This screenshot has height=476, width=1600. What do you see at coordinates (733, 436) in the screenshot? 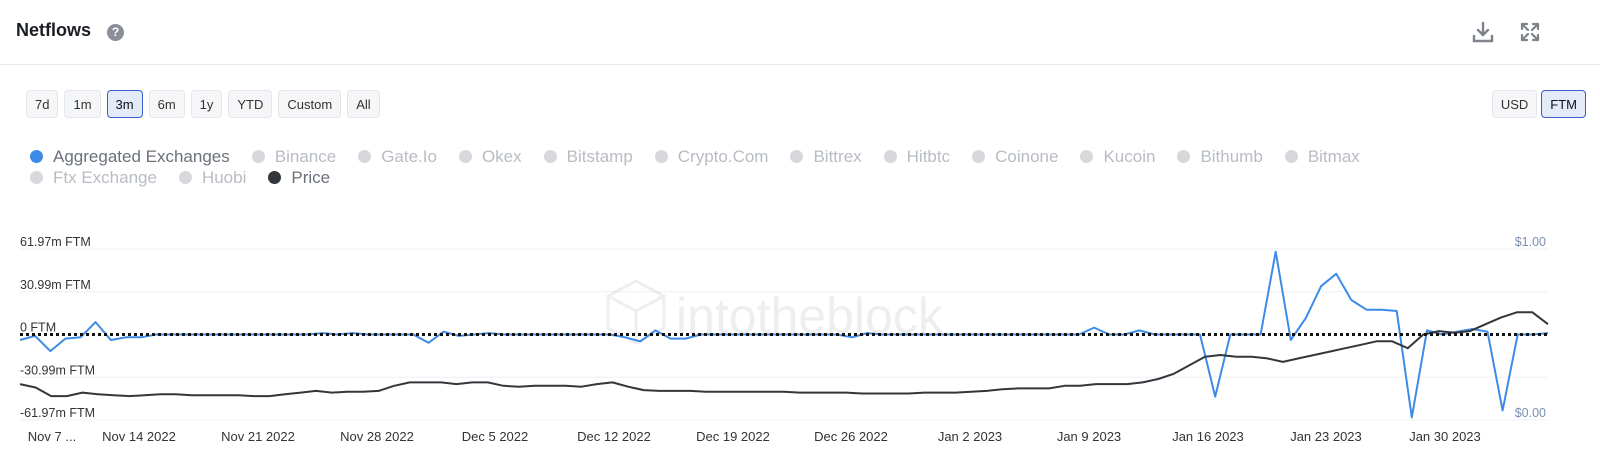
I see `x-axis-tick: Dec 19 2022` at bounding box center [733, 436].